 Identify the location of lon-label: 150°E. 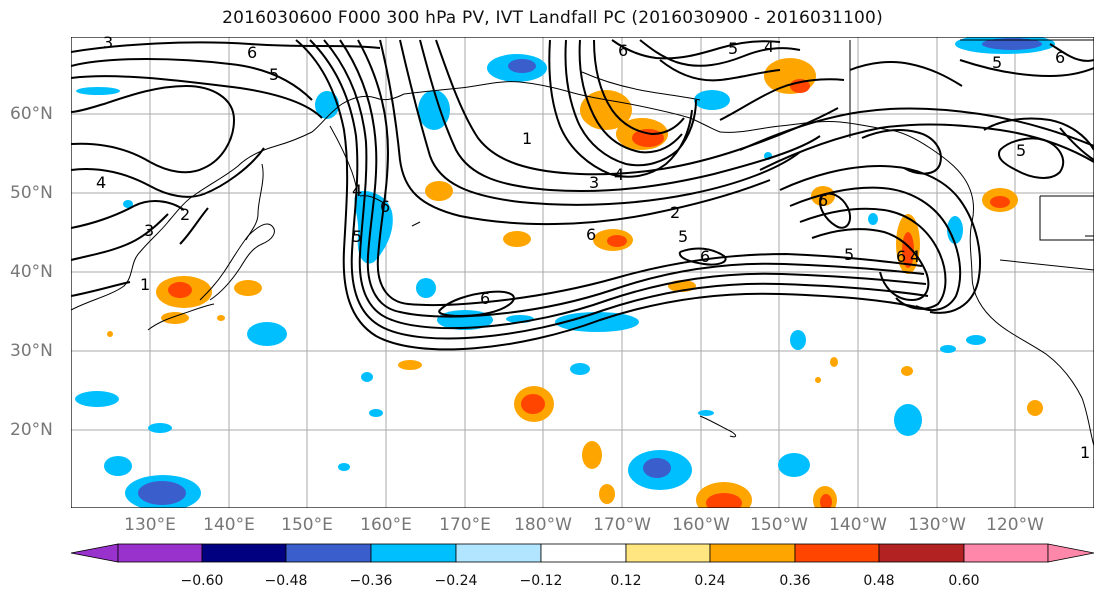
(307, 525).